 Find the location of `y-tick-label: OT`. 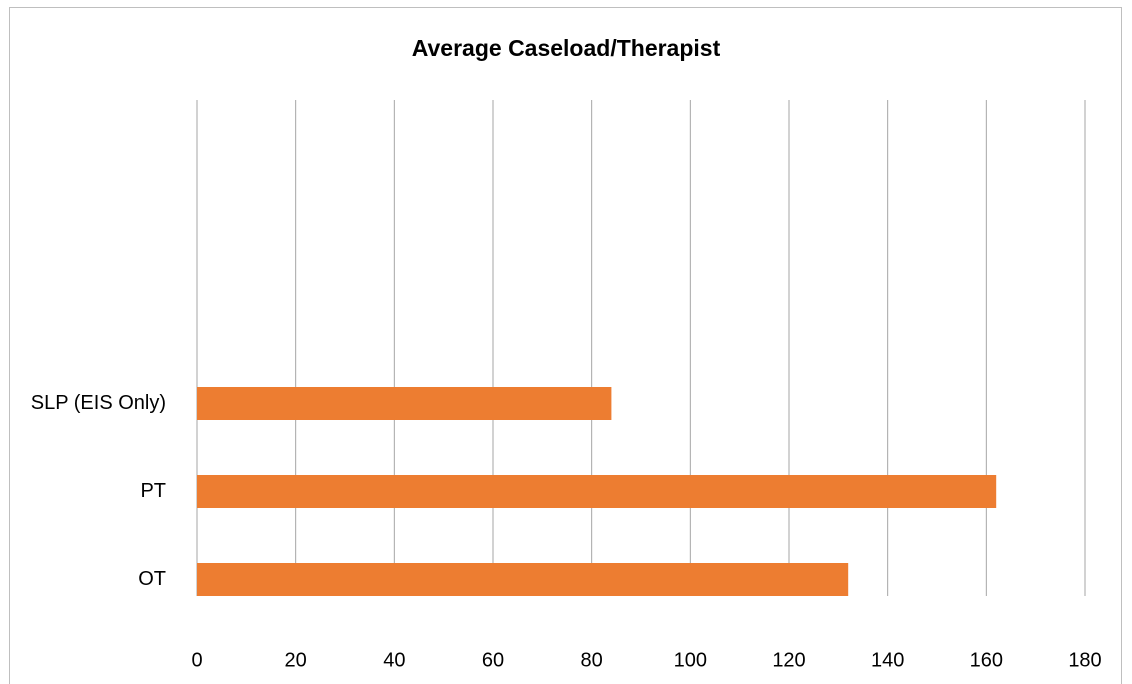

y-tick-label: OT is located at coordinates (152, 579).